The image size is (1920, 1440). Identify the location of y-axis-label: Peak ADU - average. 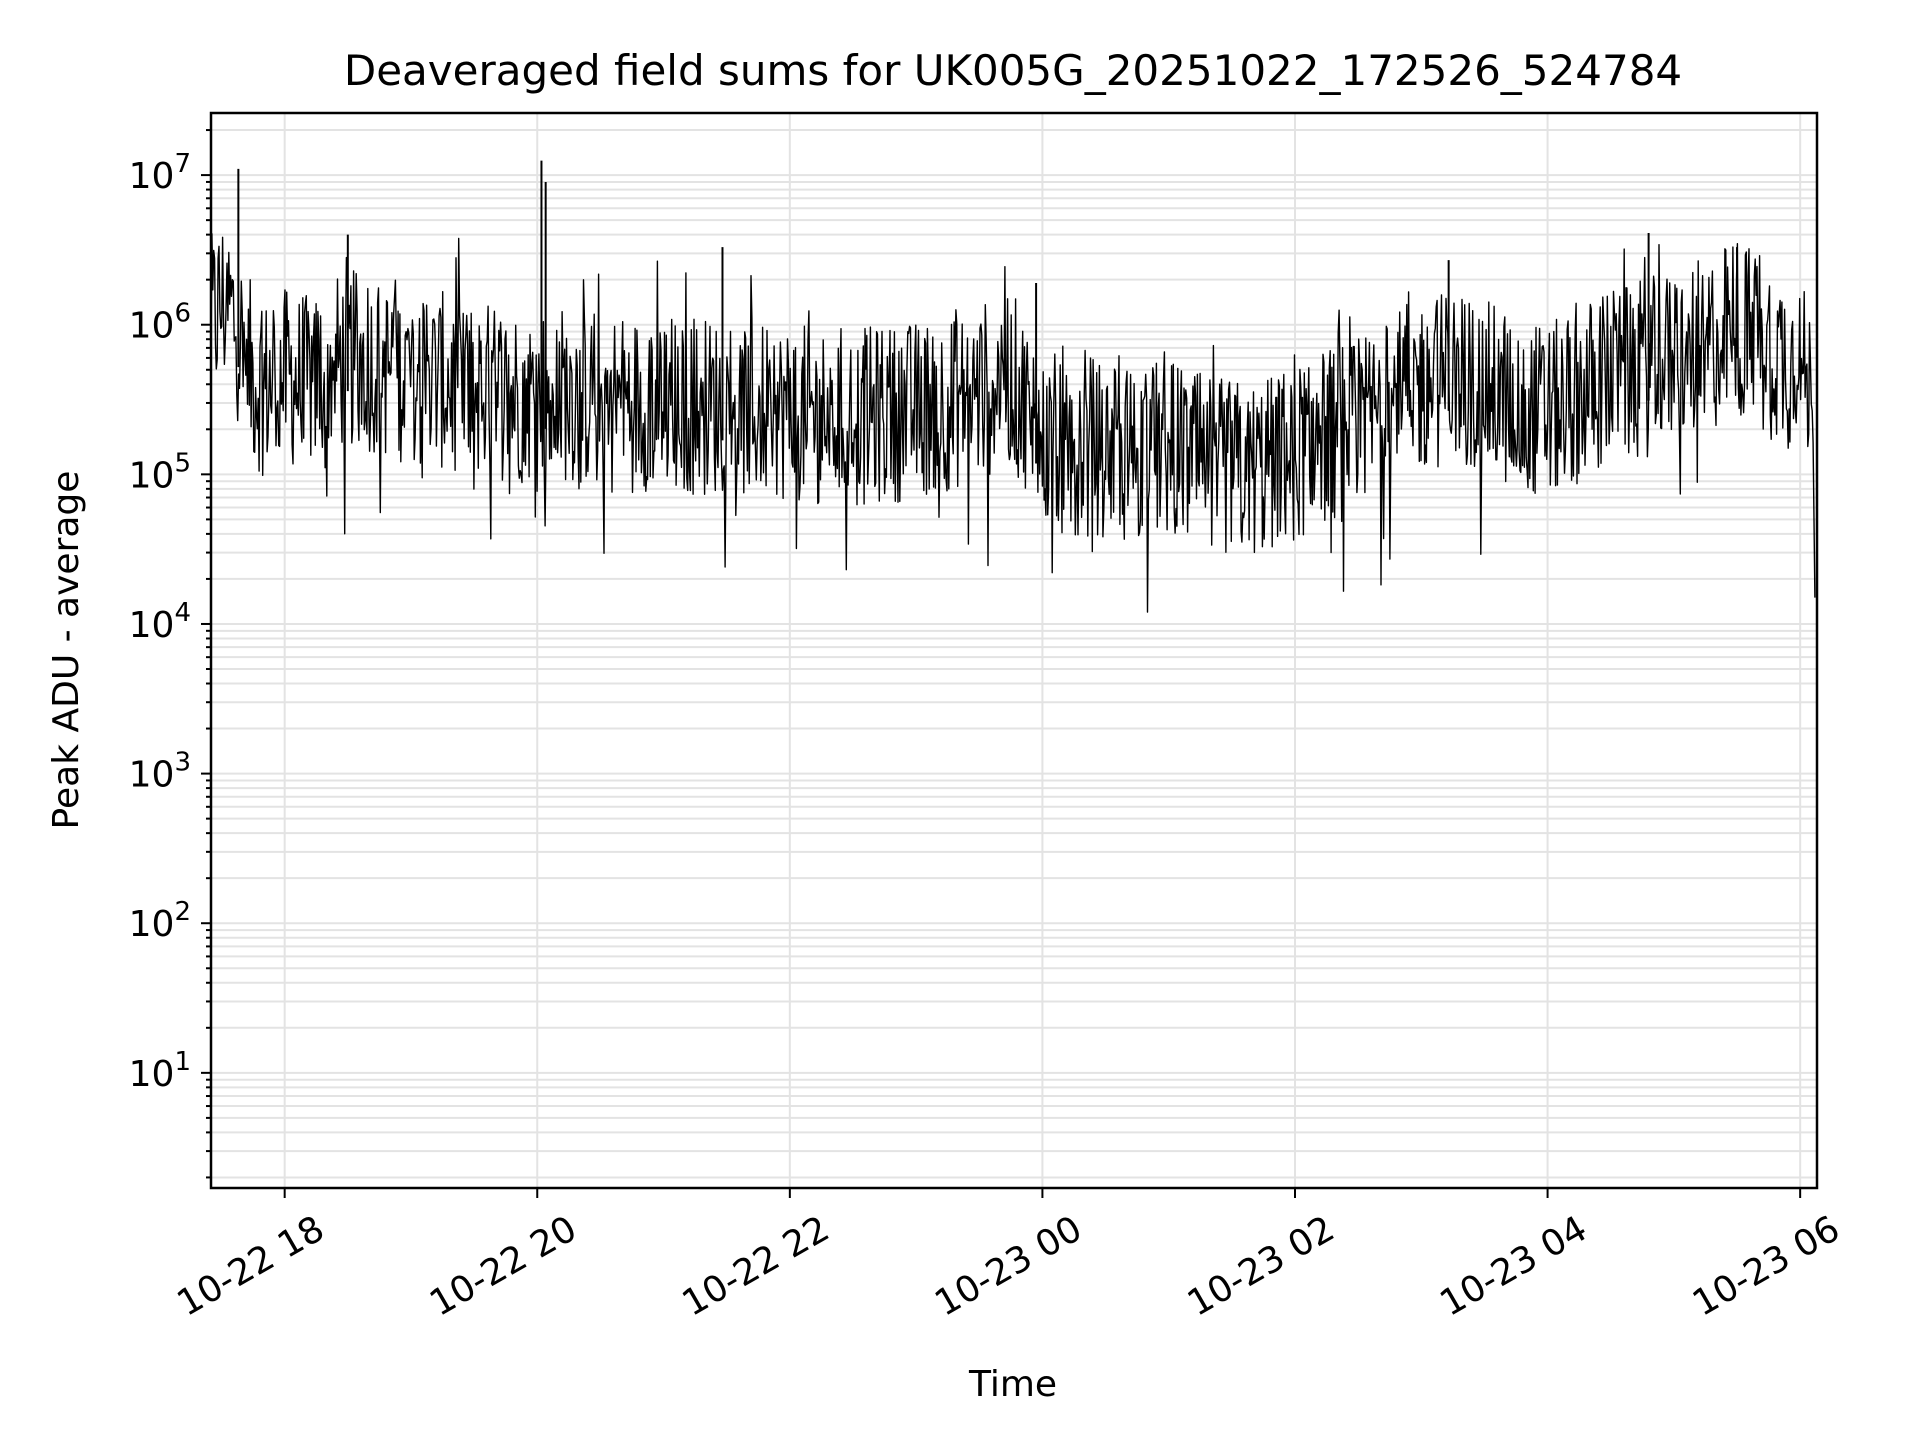
(66, 650).